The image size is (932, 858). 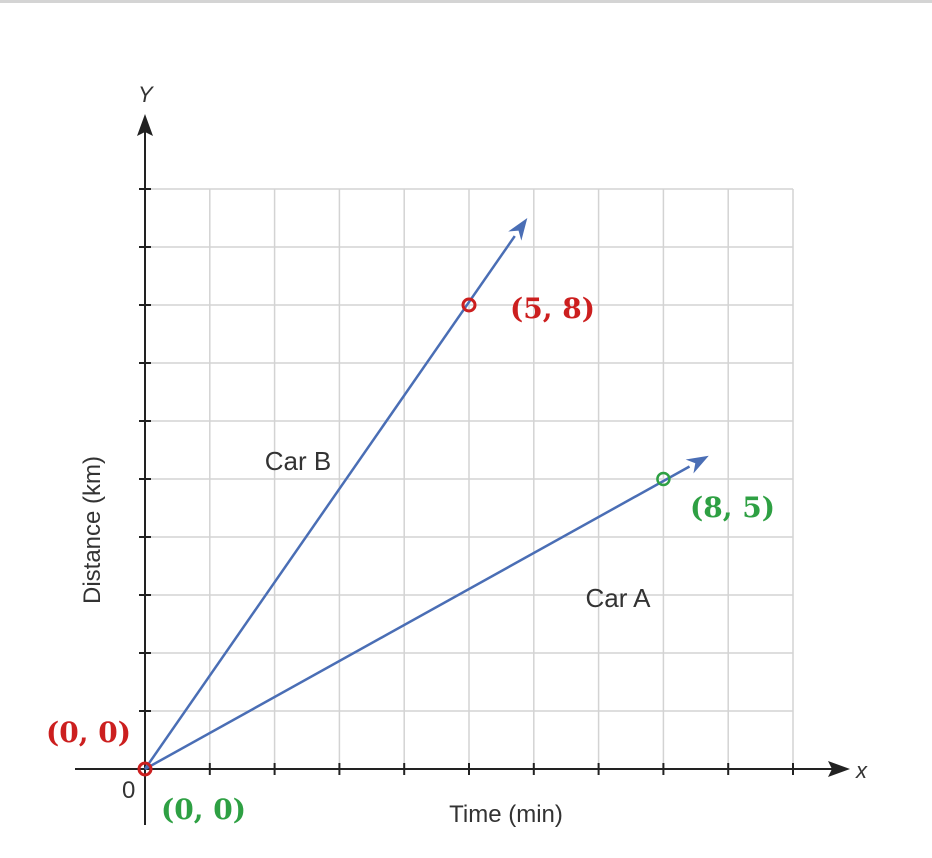 I want to click on point-marker-car-a-end, so click(x=663, y=479).